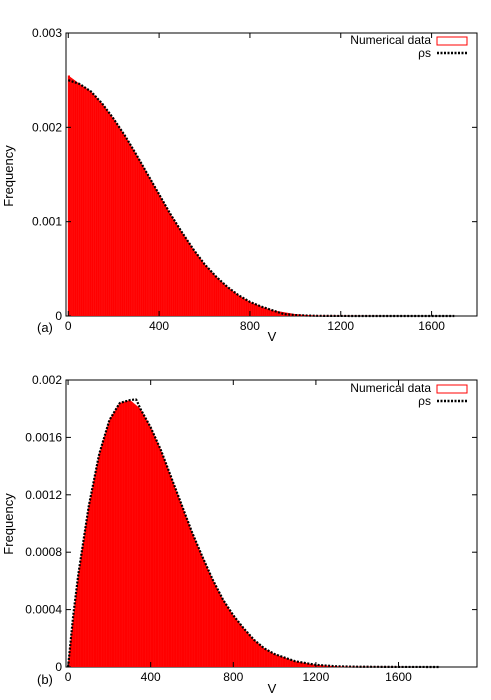 This screenshot has width=491, height=700. Describe the element at coordinates (43, 495) in the screenshot. I see `y-tick-label: 0.0012` at that location.